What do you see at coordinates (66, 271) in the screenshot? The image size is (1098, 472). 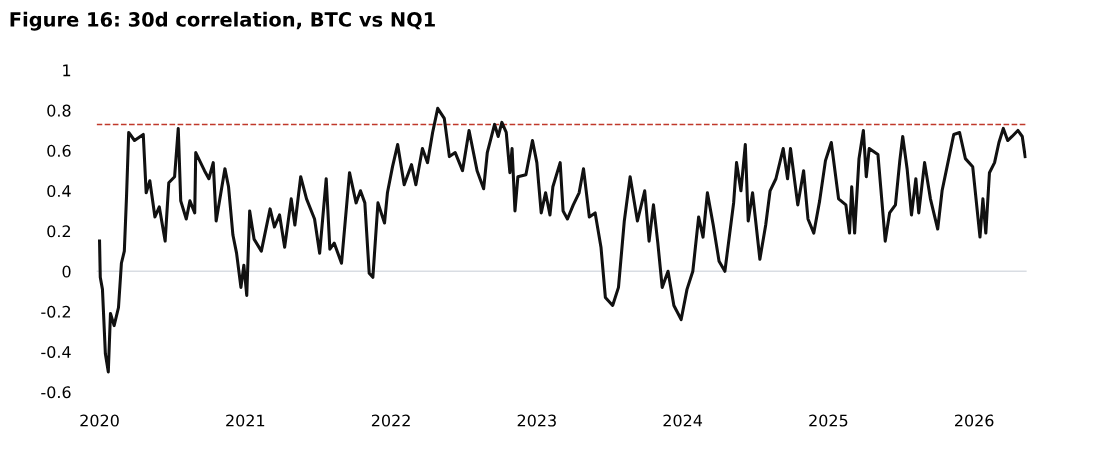 I see `y-tick-label: 0` at bounding box center [66, 271].